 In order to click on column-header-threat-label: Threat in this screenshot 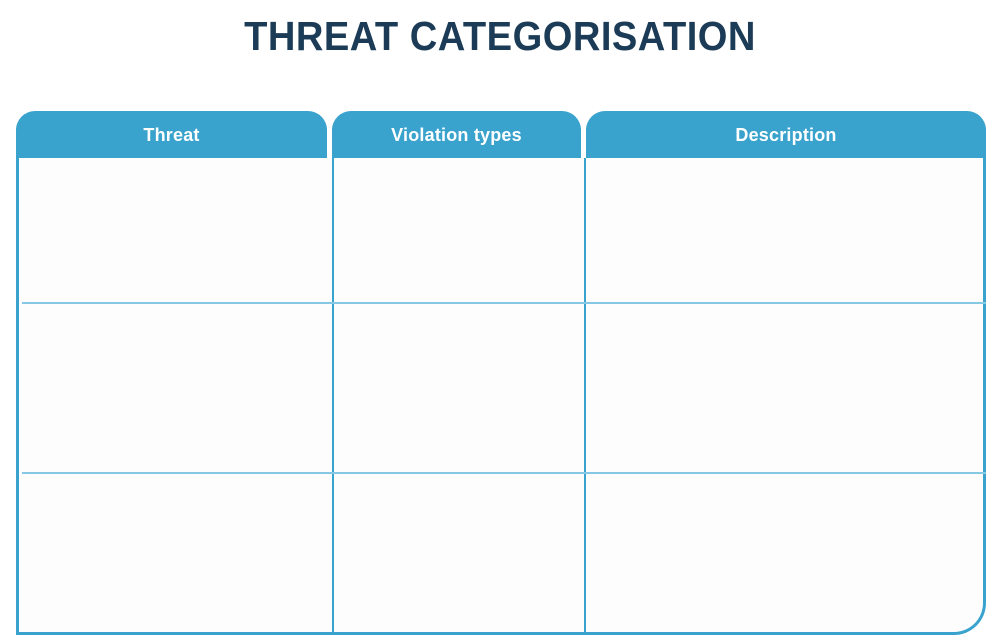, I will do `click(171, 134)`.